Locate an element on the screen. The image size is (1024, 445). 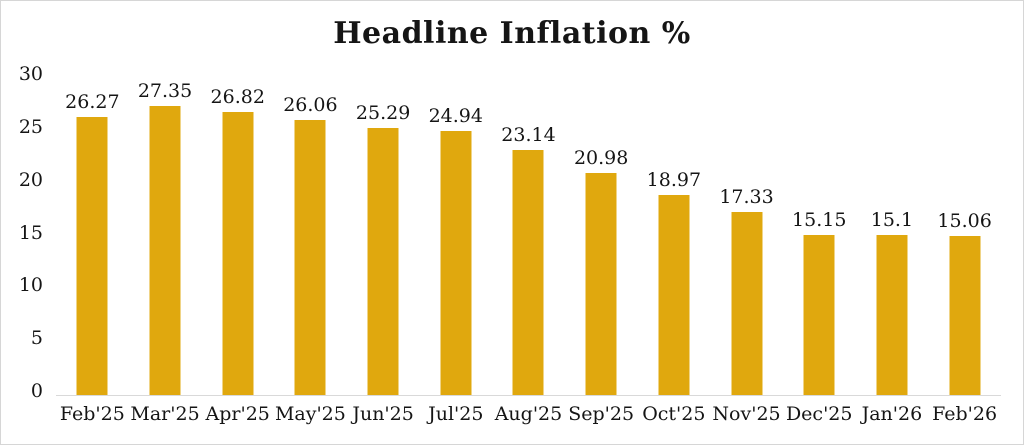
bar-slot: 15.15 is located at coordinates (819, 236).